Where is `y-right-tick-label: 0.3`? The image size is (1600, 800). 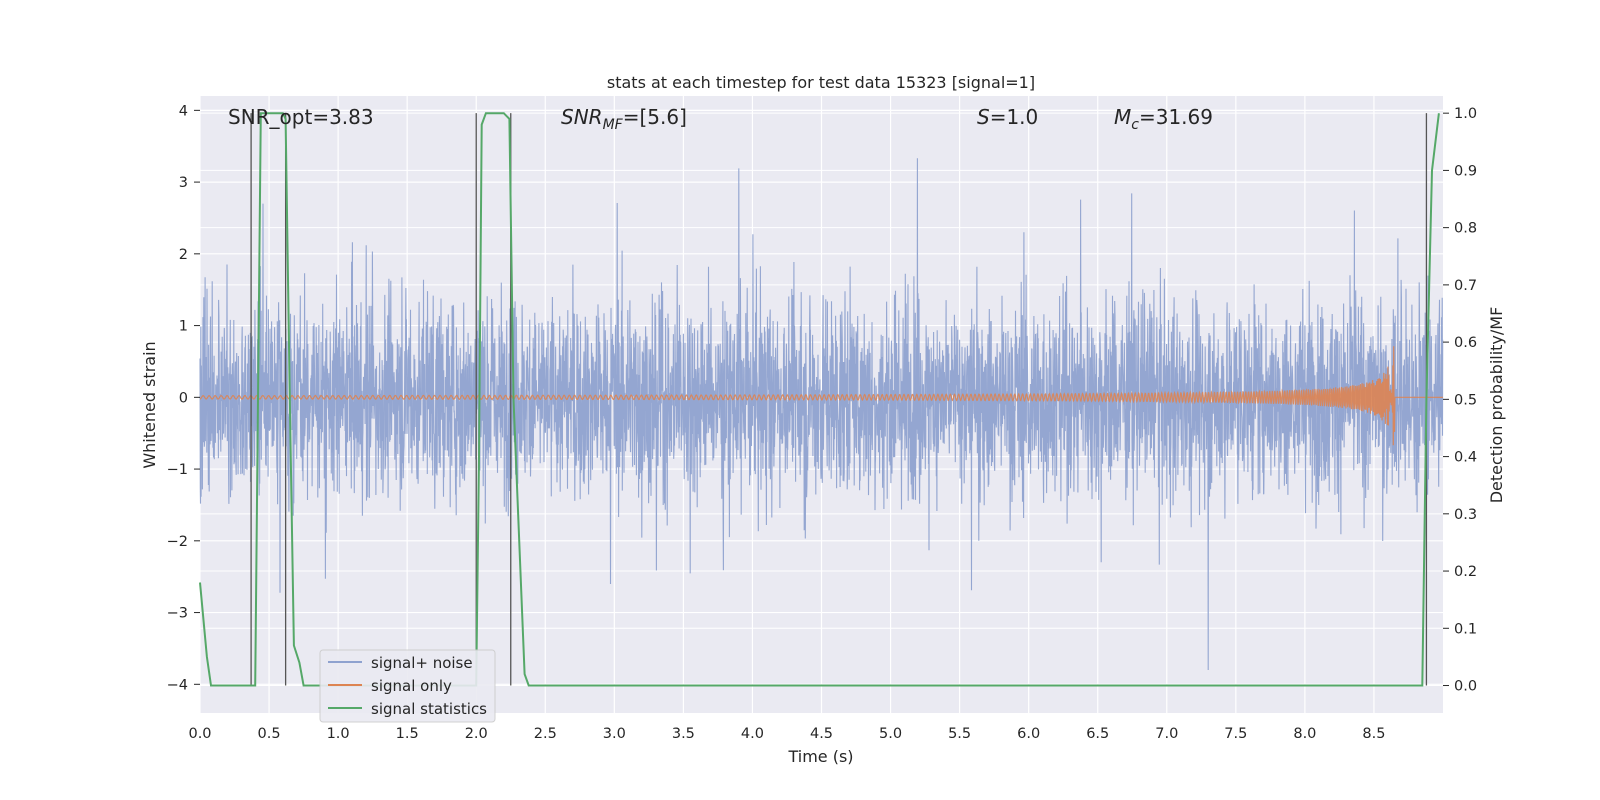
y-right-tick-label: 0.3 is located at coordinates (1465, 515).